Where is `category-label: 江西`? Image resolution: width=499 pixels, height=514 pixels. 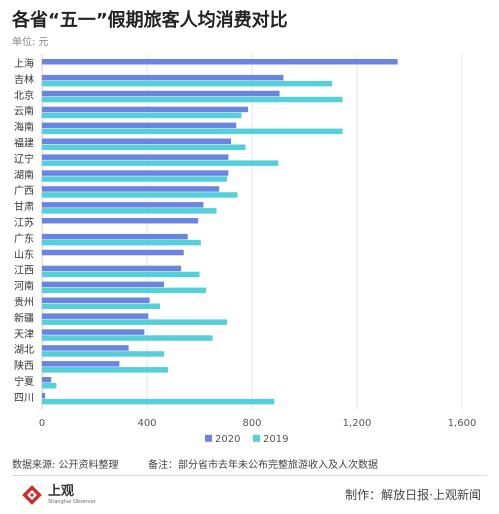
category-label: 江西 is located at coordinates (24, 271).